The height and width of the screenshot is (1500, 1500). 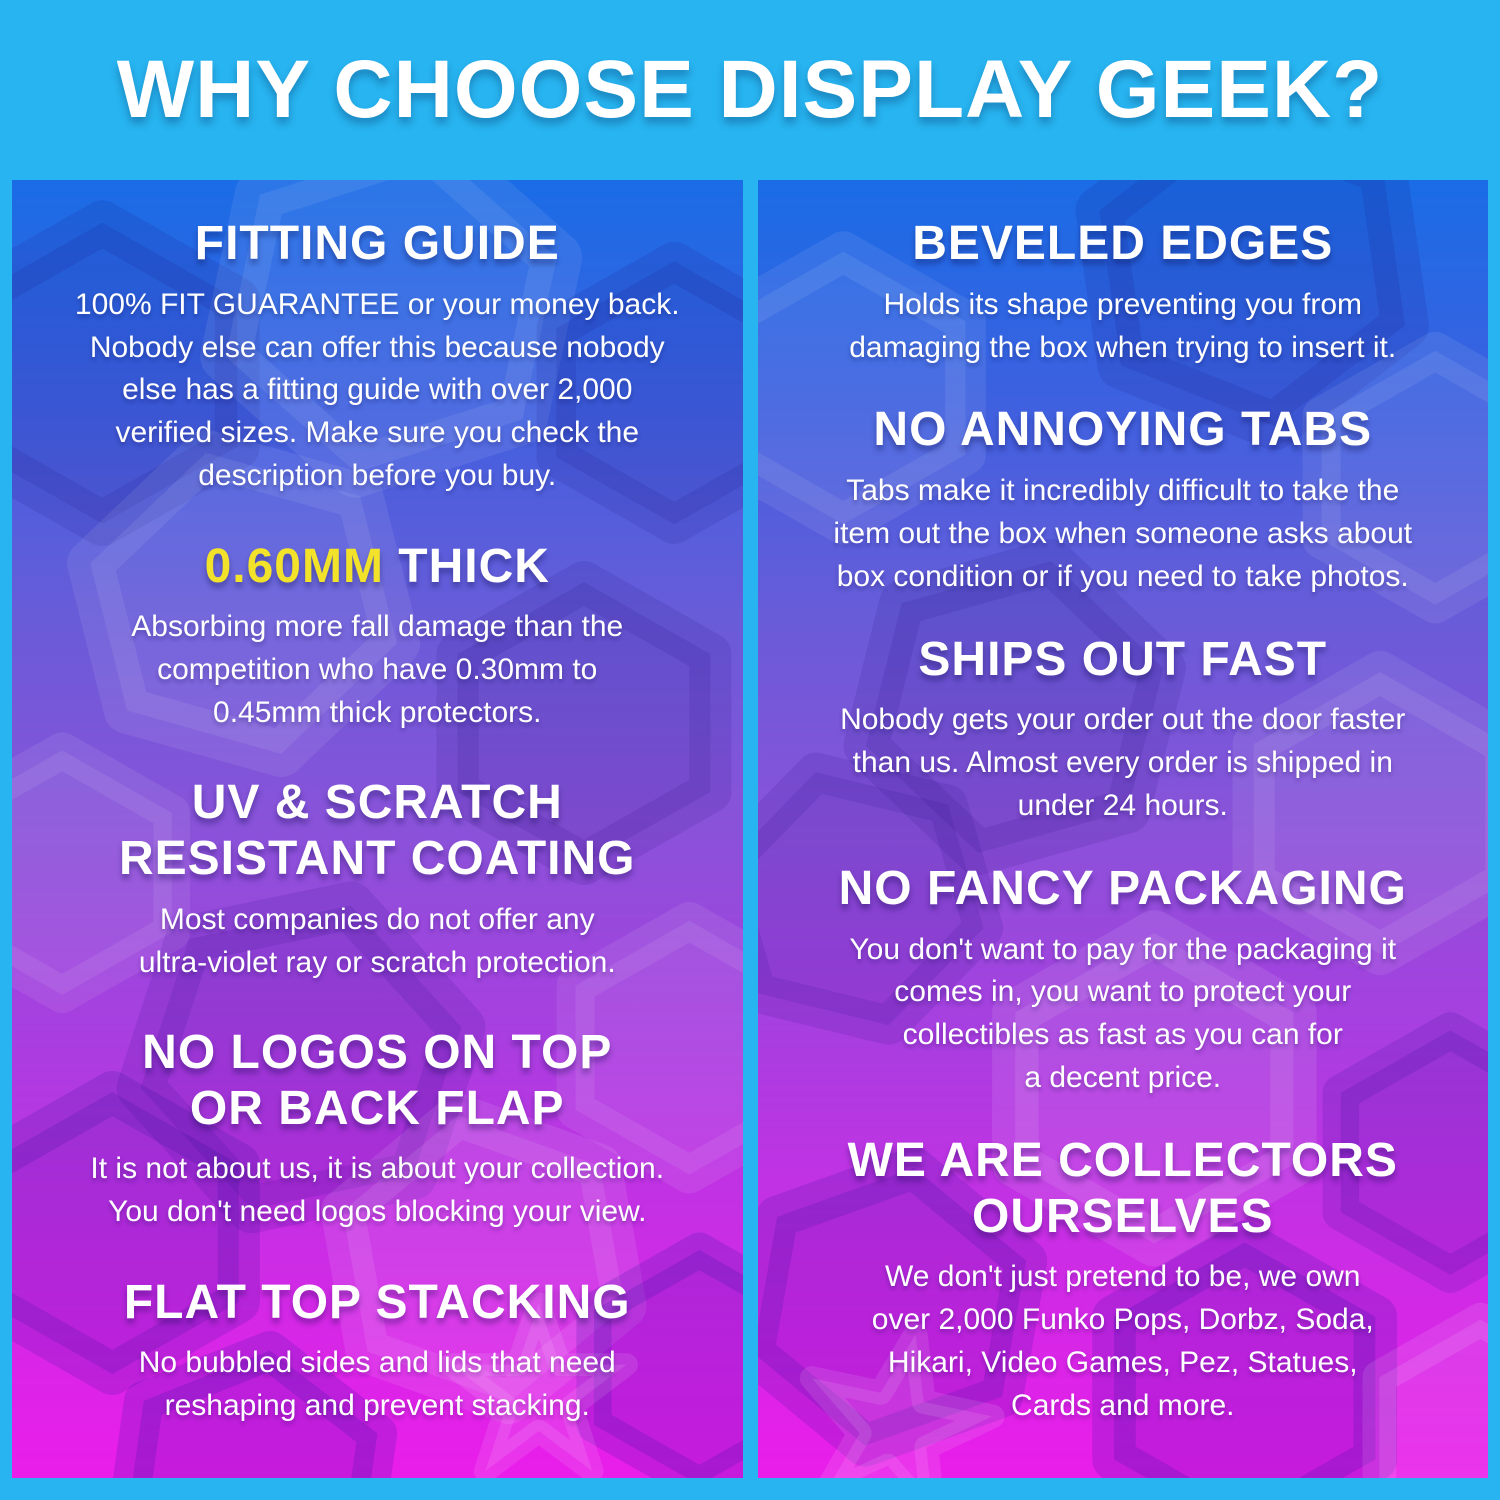 I want to click on section-heading: UV & SCRATCH RESISTANT COATING, so click(x=377, y=831).